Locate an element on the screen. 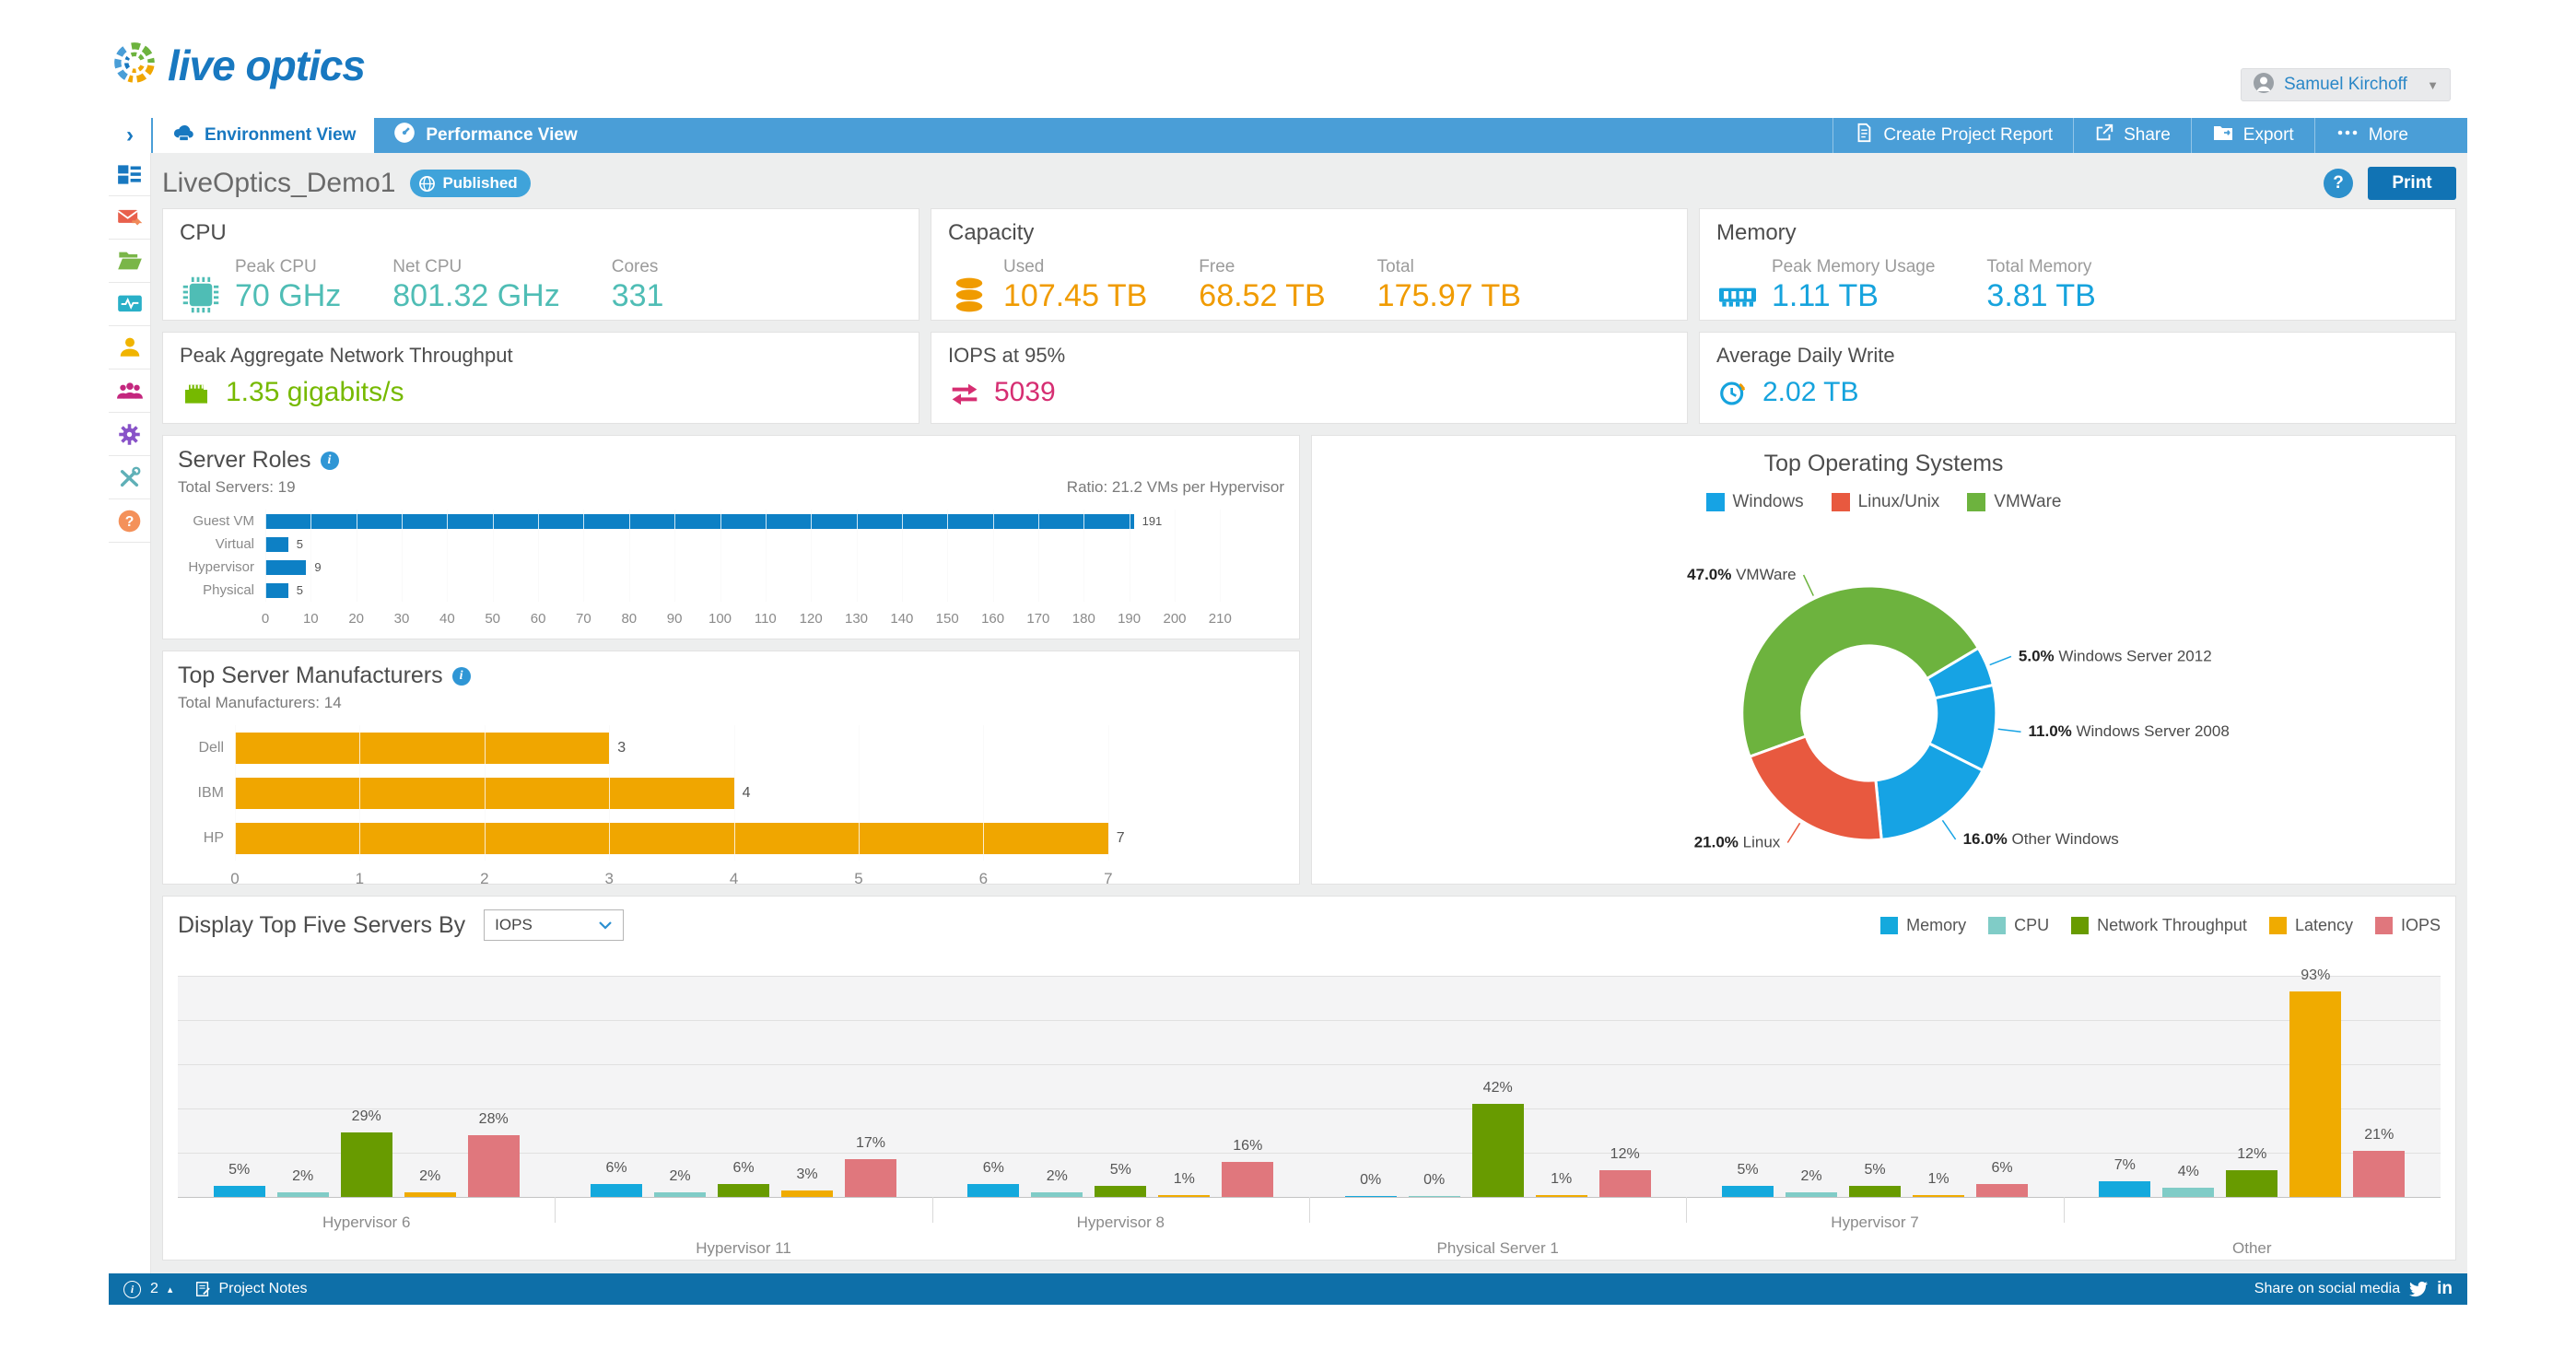  category-label: IBM is located at coordinates (211, 793).